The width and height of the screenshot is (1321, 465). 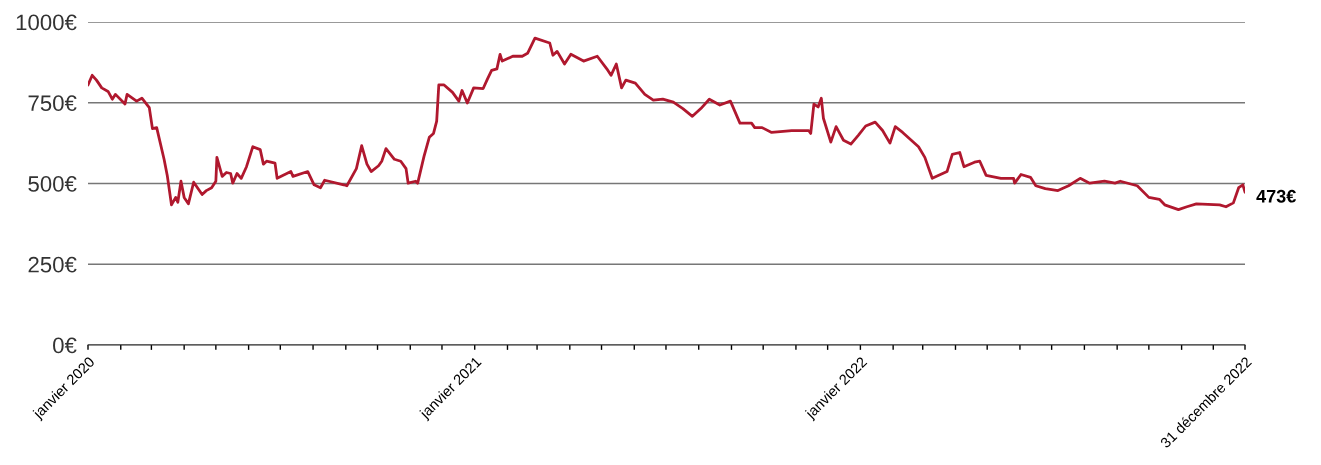 What do you see at coordinates (52, 264) in the screenshot?
I see `y-tick-label: 250€` at bounding box center [52, 264].